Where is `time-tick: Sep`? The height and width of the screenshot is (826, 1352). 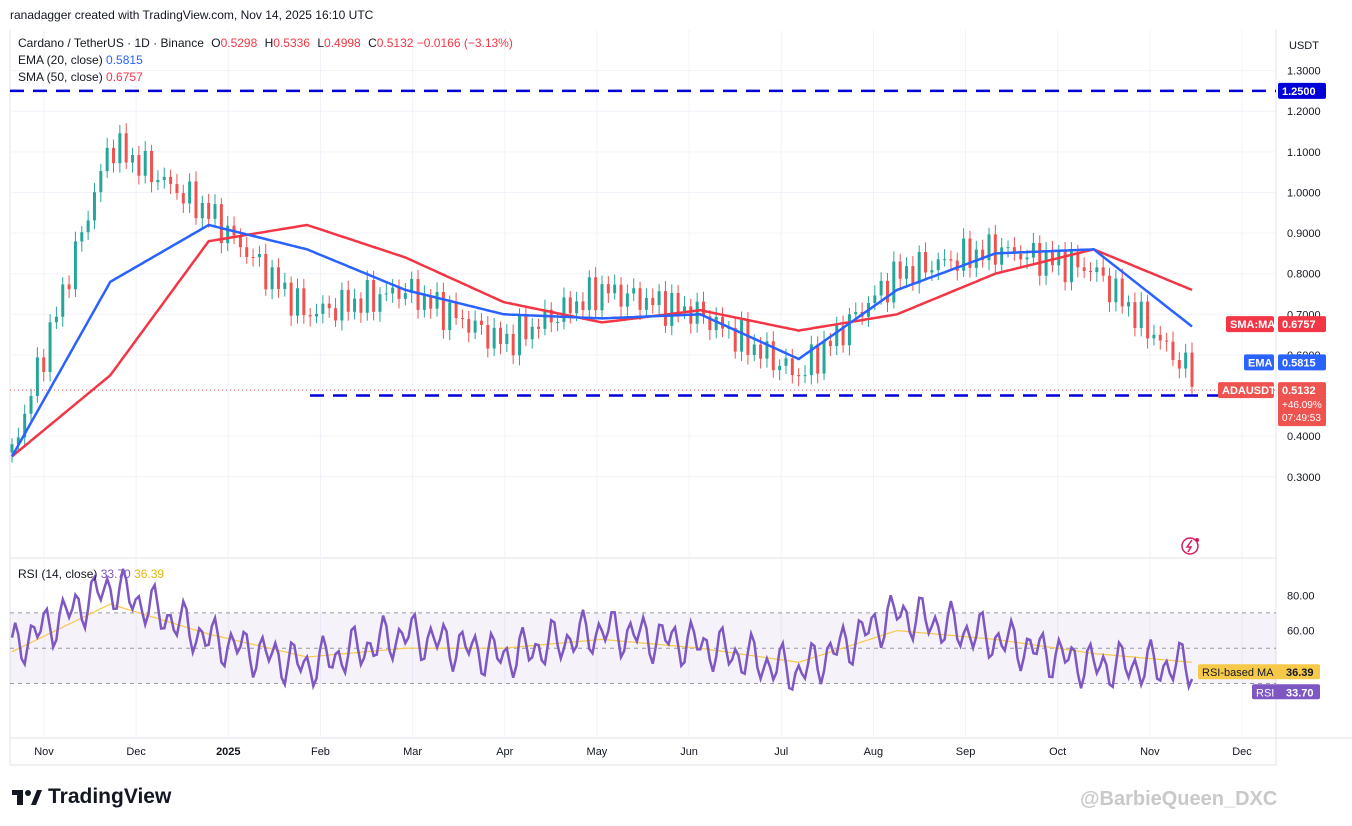
time-tick: Sep is located at coordinates (966, 752).